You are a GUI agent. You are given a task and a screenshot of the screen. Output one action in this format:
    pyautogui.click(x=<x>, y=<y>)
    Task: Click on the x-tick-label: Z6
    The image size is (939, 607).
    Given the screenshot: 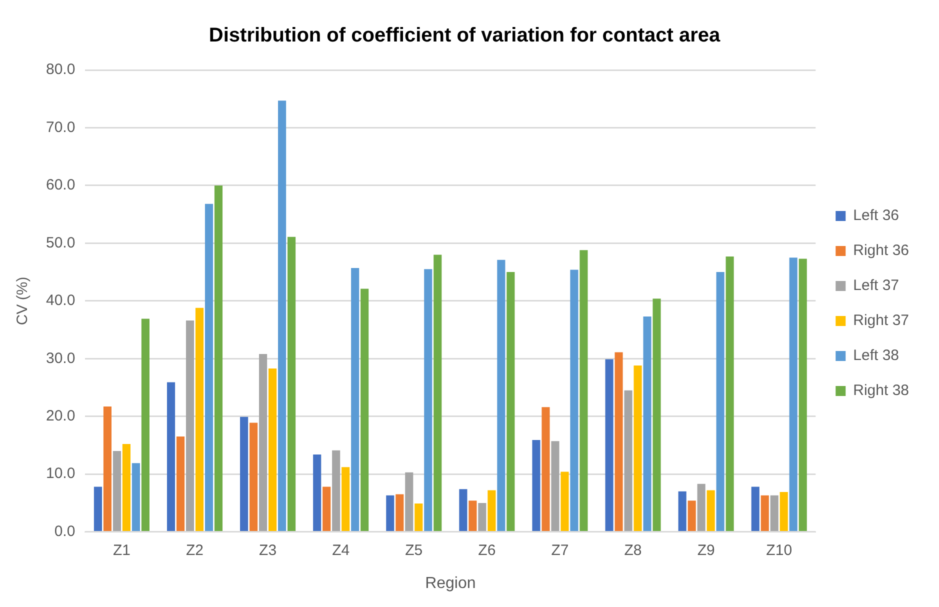 What is the action you would take?
    pyautogui.click(x=487, y=550)
    